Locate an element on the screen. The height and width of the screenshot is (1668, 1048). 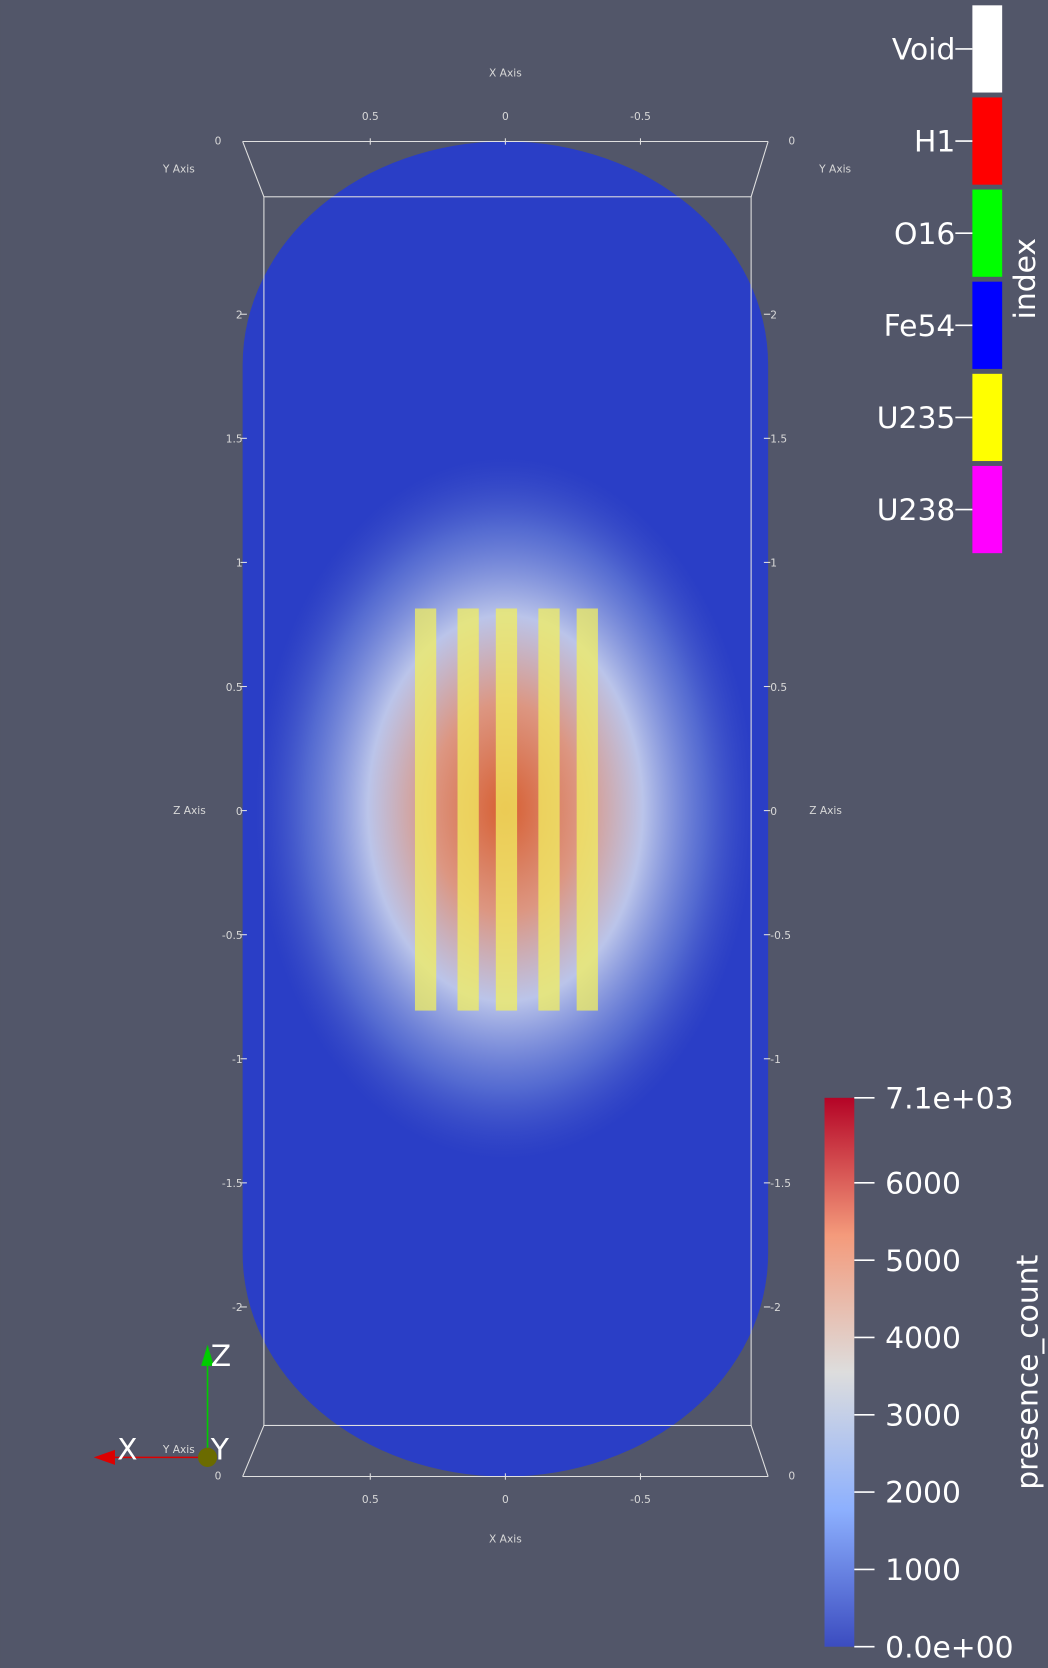
colorbar-tick-label: 2000 is located at coordinates (923, 1493).